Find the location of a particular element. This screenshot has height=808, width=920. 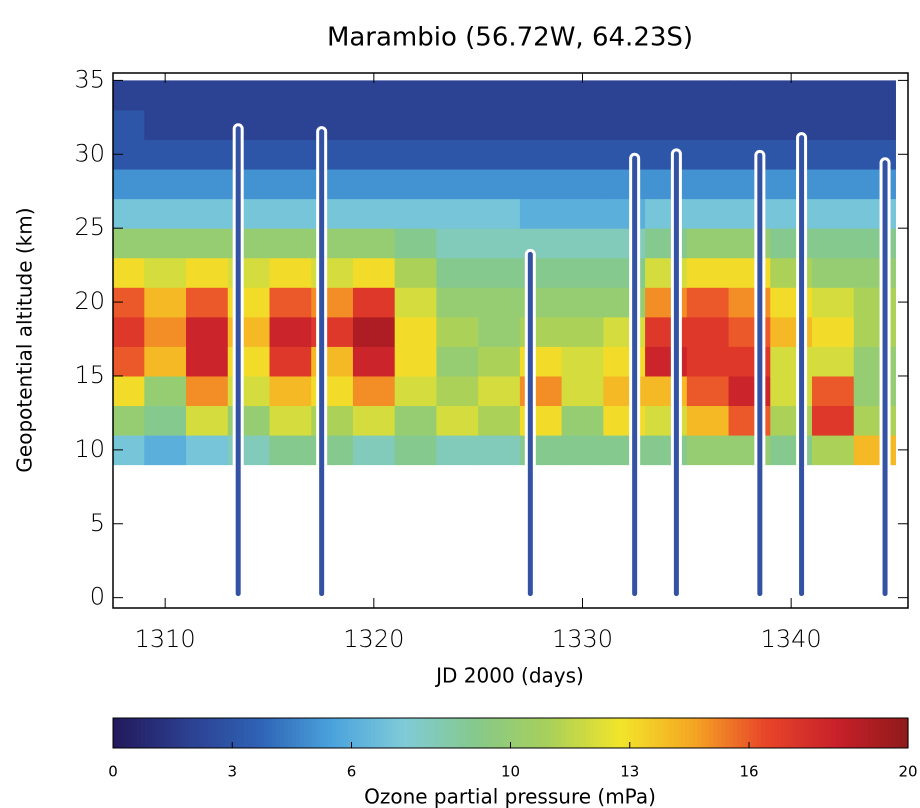

colorbar-tick-label: 20 is located at coordinates (907, 772).